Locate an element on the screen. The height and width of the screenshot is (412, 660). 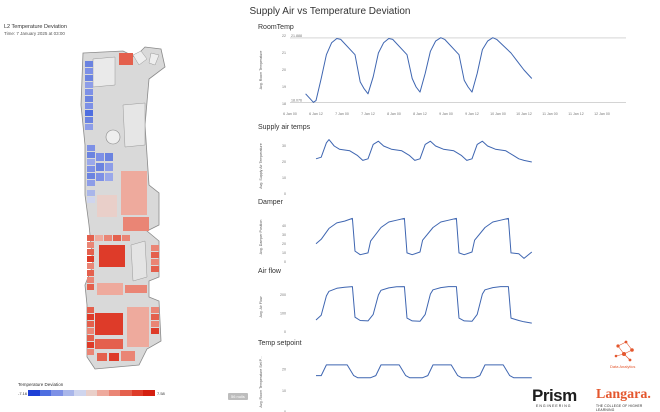
data-analytics-label: Data Analytics is located at coordinates (622, 366).